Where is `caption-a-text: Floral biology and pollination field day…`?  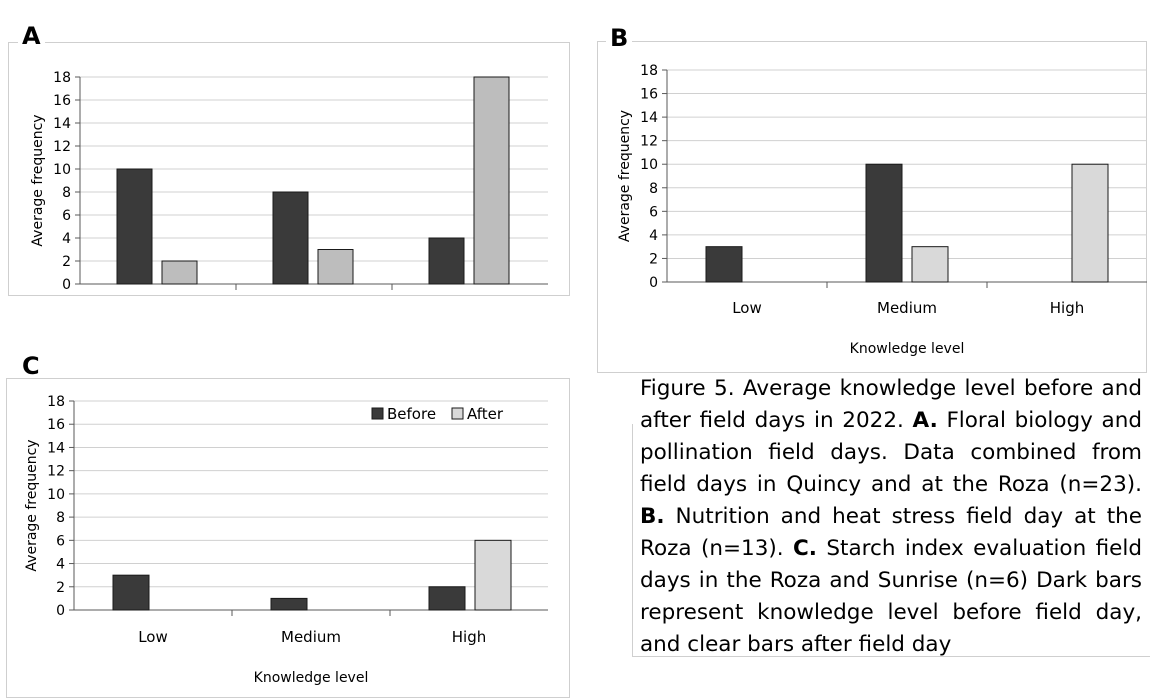 caption-a-text: Floral biology and pollination field day… is located at coordinates (891, 452).